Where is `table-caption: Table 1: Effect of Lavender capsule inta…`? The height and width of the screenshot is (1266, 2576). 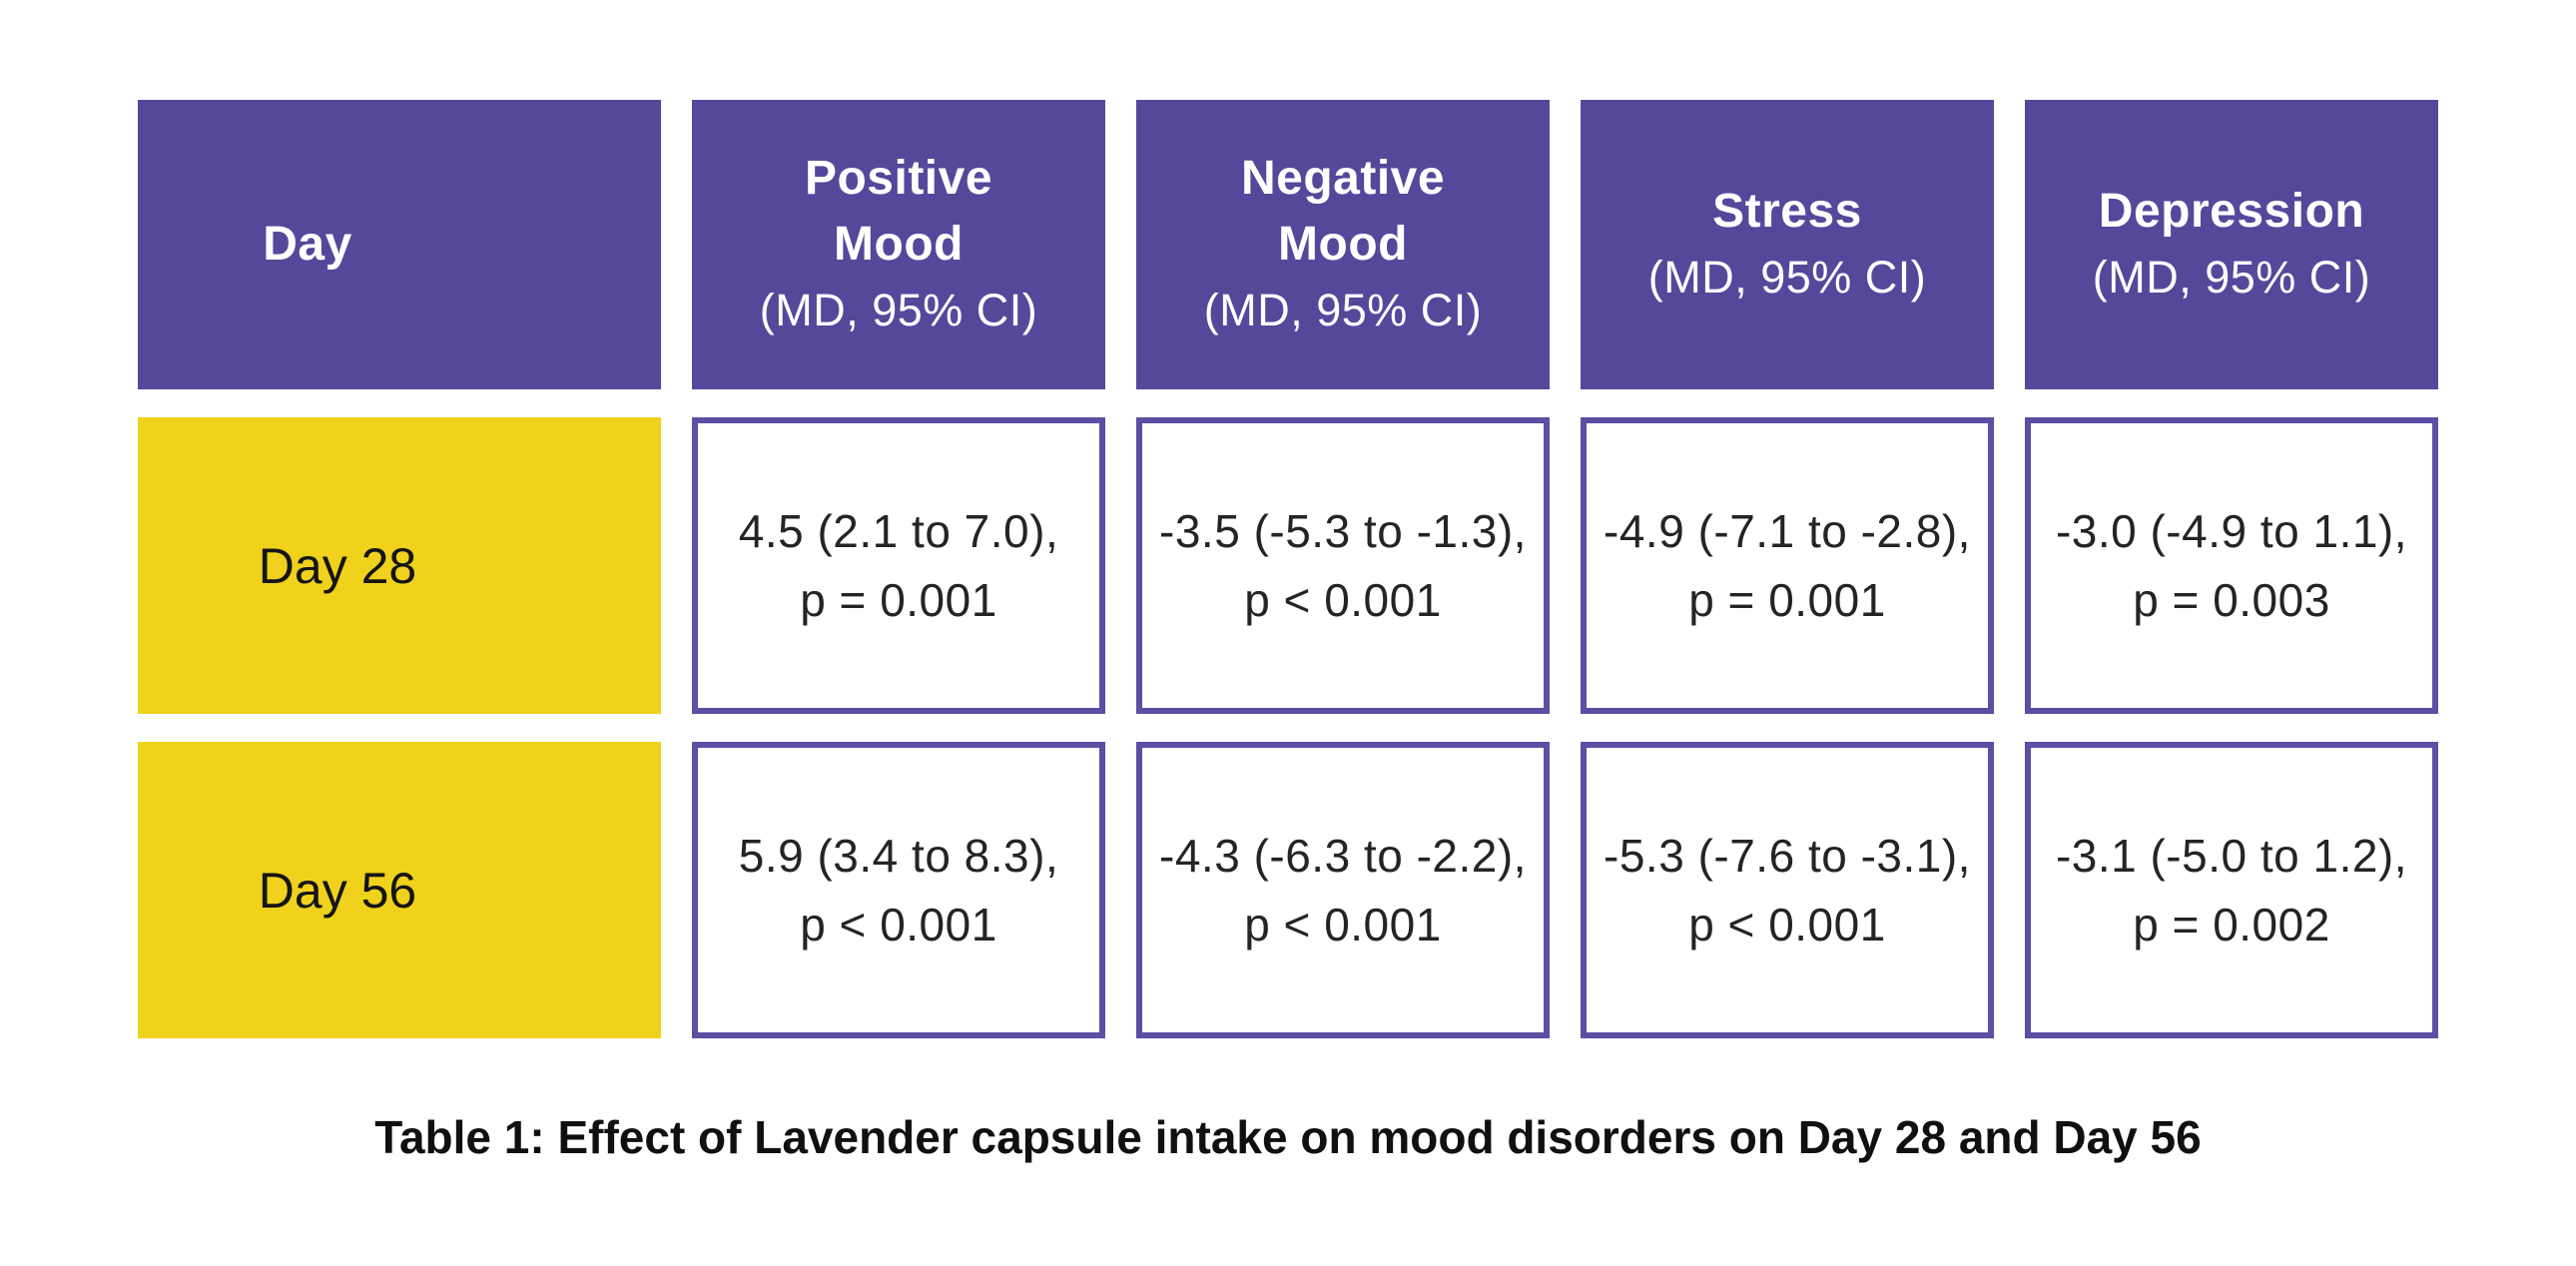
table-caption: Table 1: Effect of Lavender capsule inta… is located at coordinates (1288, 1137).